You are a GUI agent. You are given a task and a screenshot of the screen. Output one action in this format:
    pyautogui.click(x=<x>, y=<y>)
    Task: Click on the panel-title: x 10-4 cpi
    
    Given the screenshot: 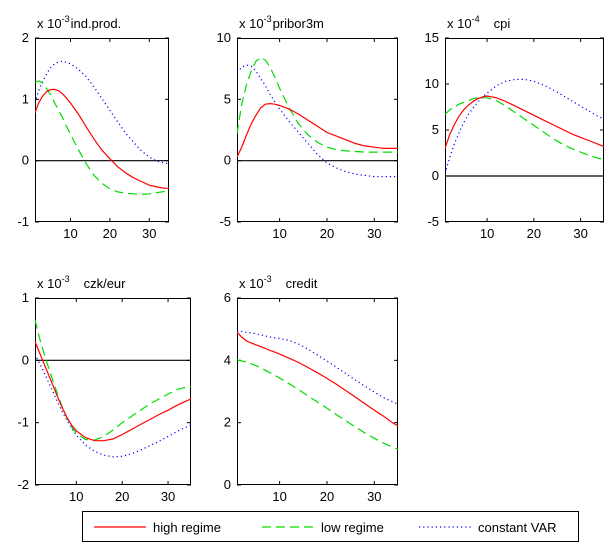 What is the action you would take?
    pyautogui.click(x=478, y=22)
    